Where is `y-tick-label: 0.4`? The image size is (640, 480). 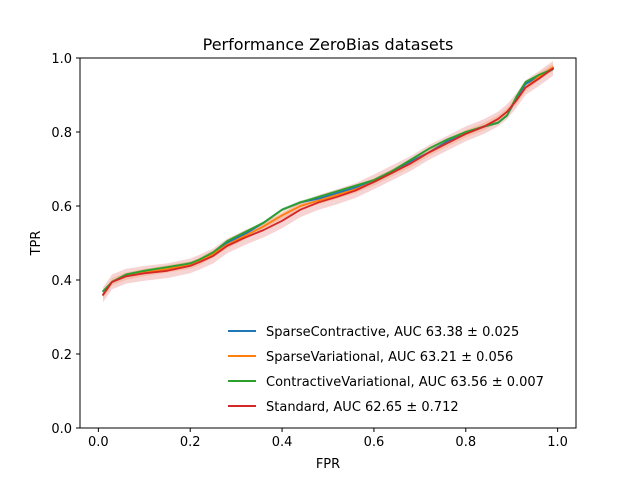 y-tick-label: 0.4 is located at coordinates (61, 281).